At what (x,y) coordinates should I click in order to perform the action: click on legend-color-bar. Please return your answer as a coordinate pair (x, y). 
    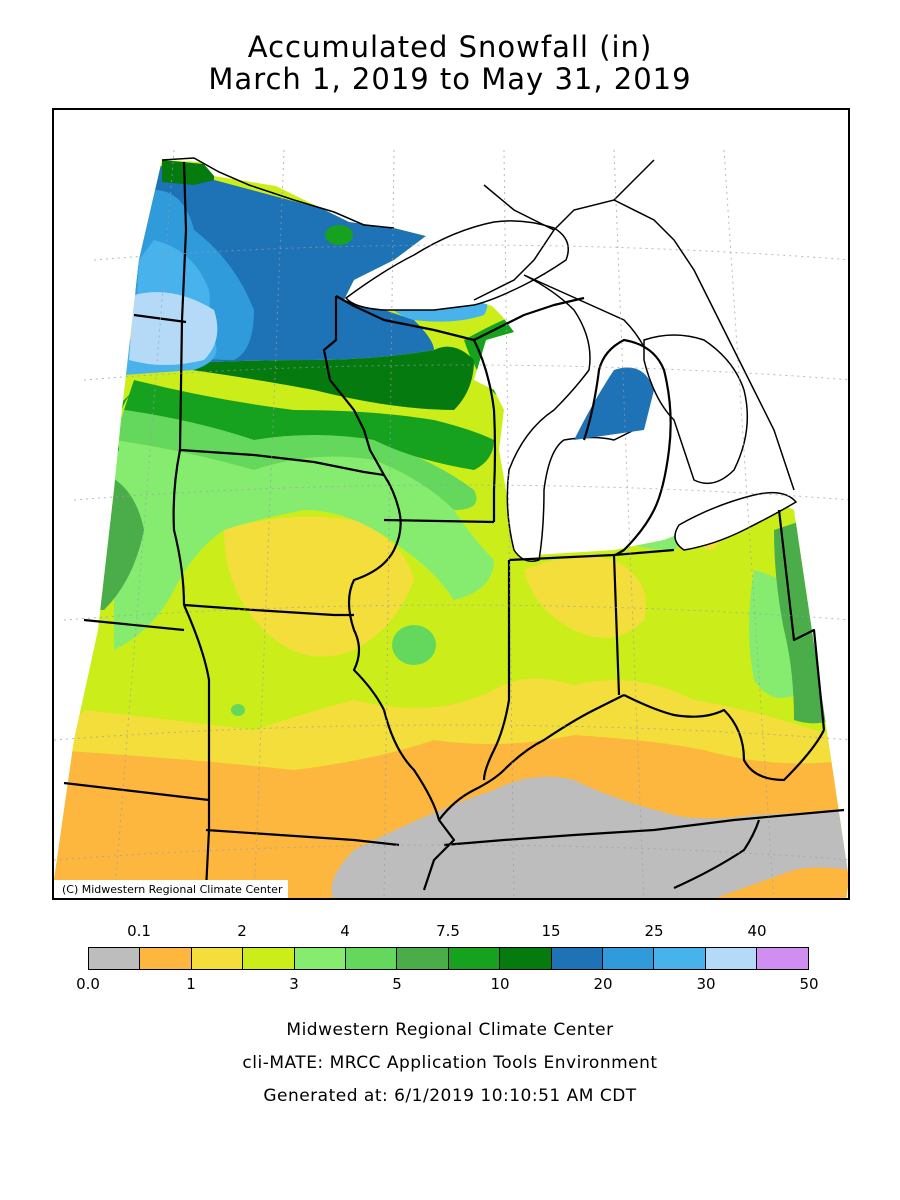
    Looking at the image, I should click on (449, 958).